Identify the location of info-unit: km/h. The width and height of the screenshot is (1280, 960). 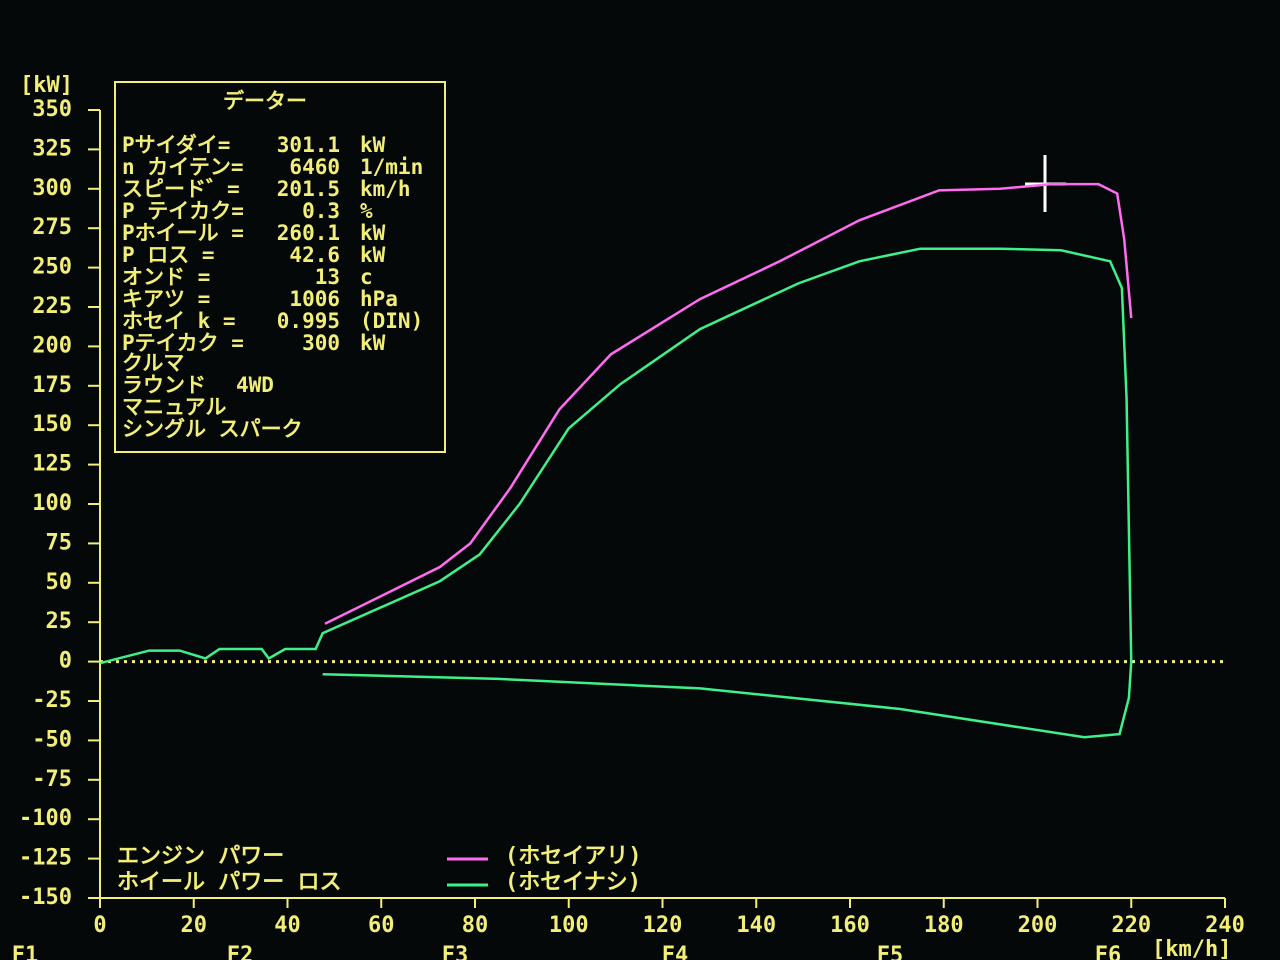
(385, 189).